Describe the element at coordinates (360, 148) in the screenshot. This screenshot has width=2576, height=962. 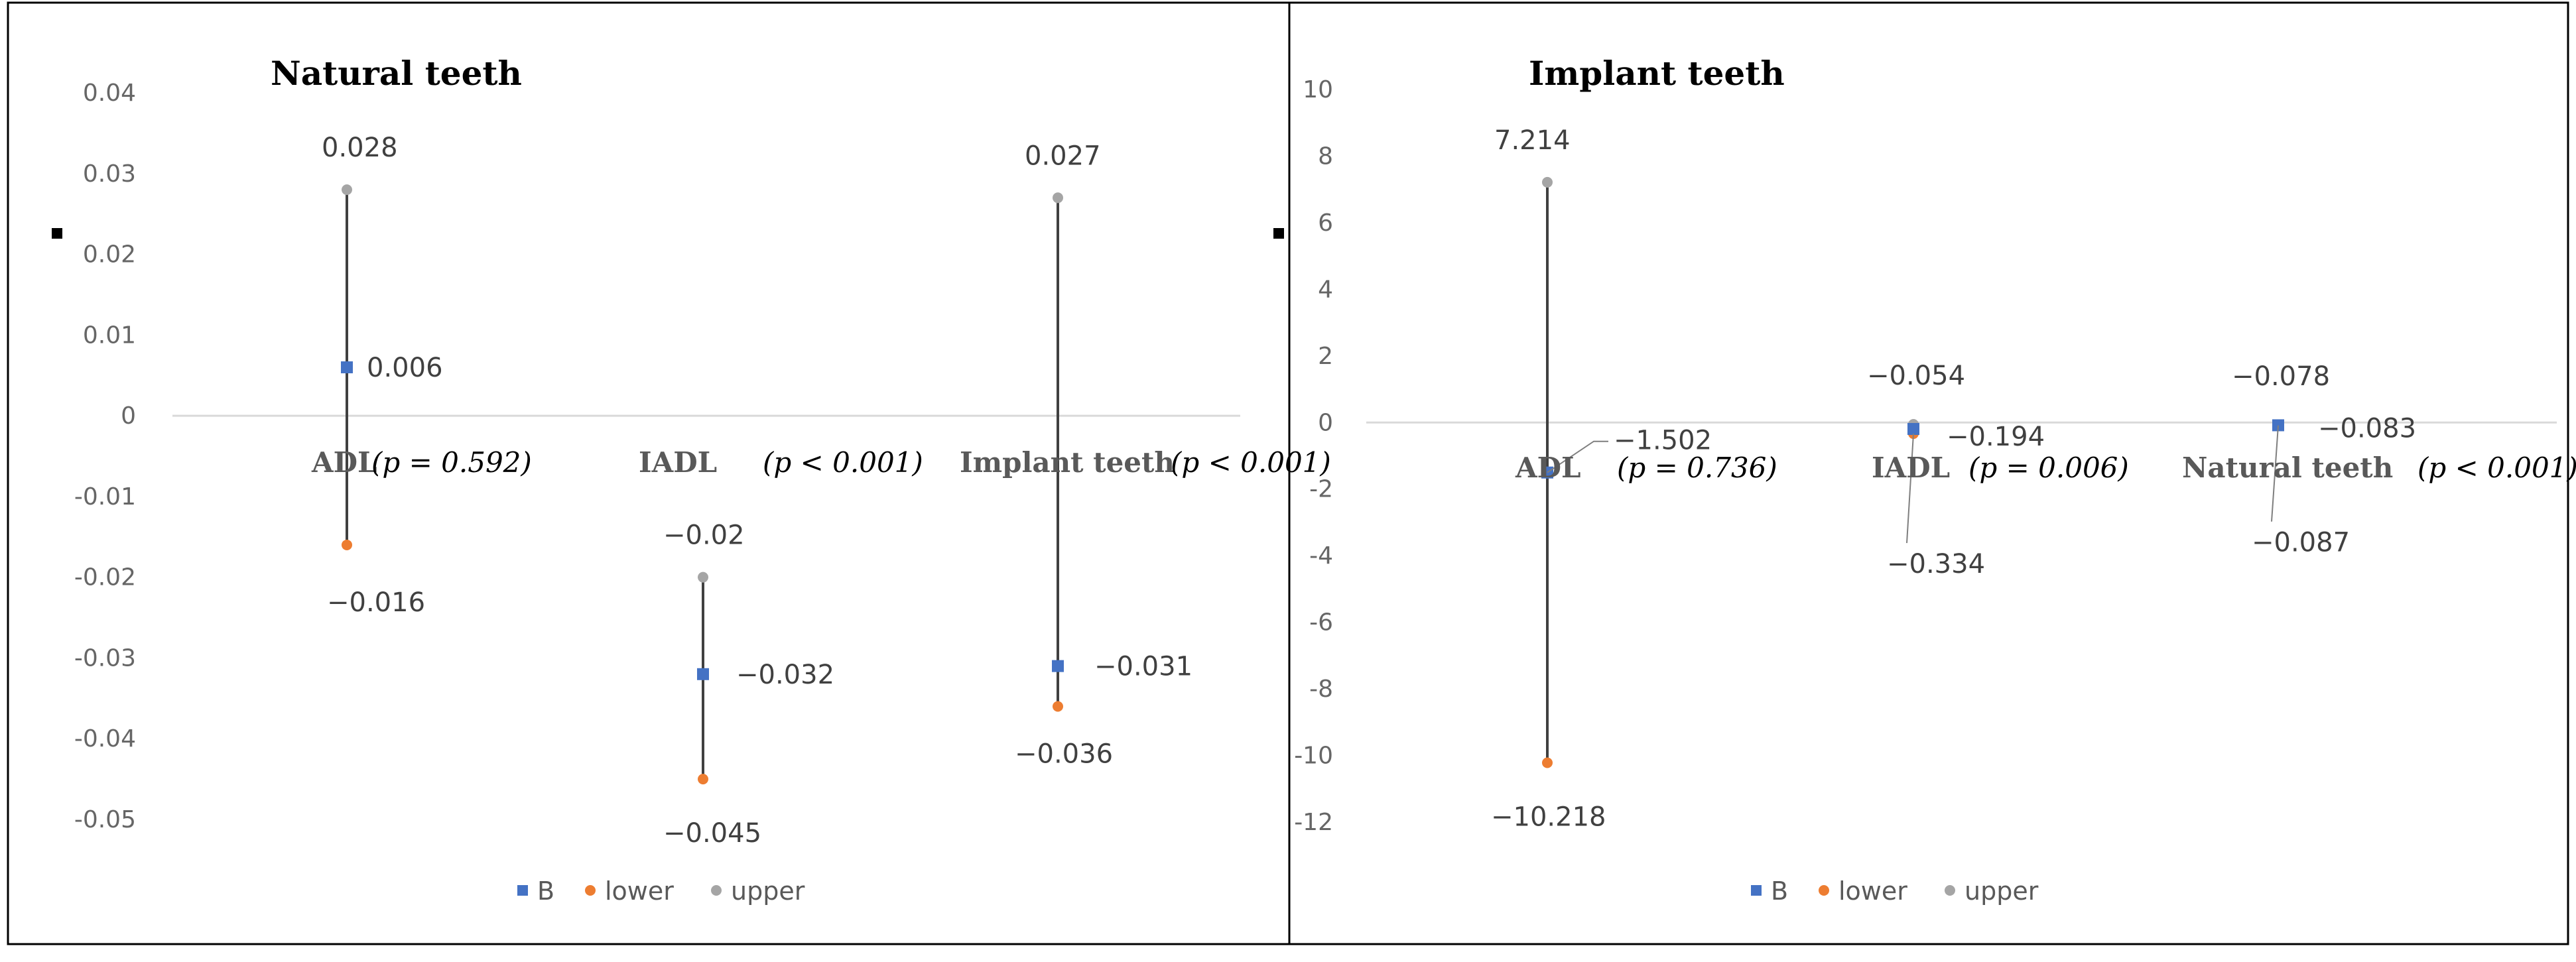
I see `upper-label: 0.028` at that location.